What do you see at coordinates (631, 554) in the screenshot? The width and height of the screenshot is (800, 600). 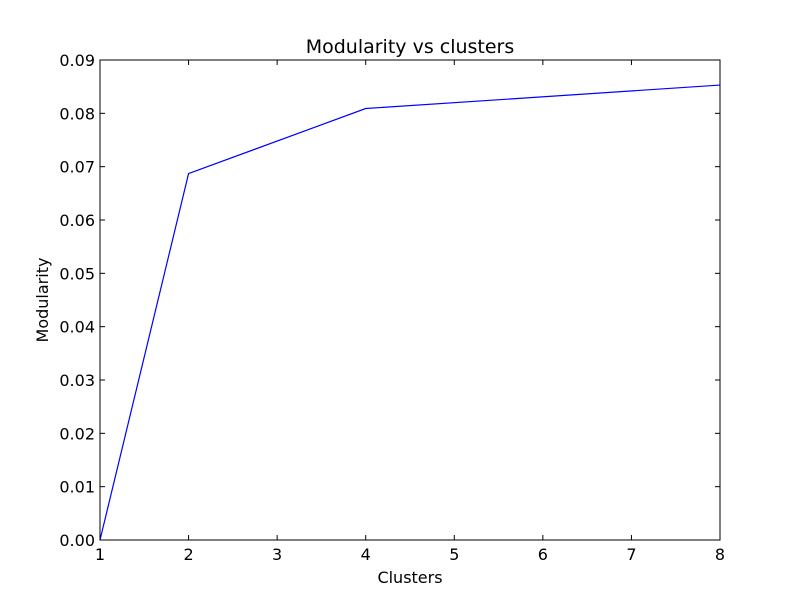 I see `x-tick-label: 7` at bounding box center [631, 554].